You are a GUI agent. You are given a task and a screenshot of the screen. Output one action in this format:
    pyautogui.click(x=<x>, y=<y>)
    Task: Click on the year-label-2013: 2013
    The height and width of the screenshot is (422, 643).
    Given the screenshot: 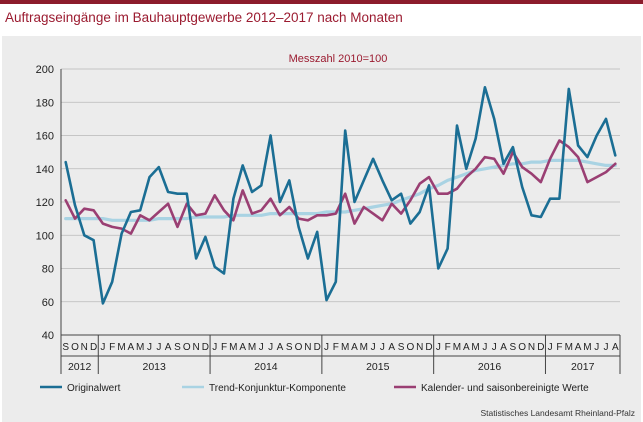 What is the action you would take?
    pyautogui.click(x=154, y=367)
    